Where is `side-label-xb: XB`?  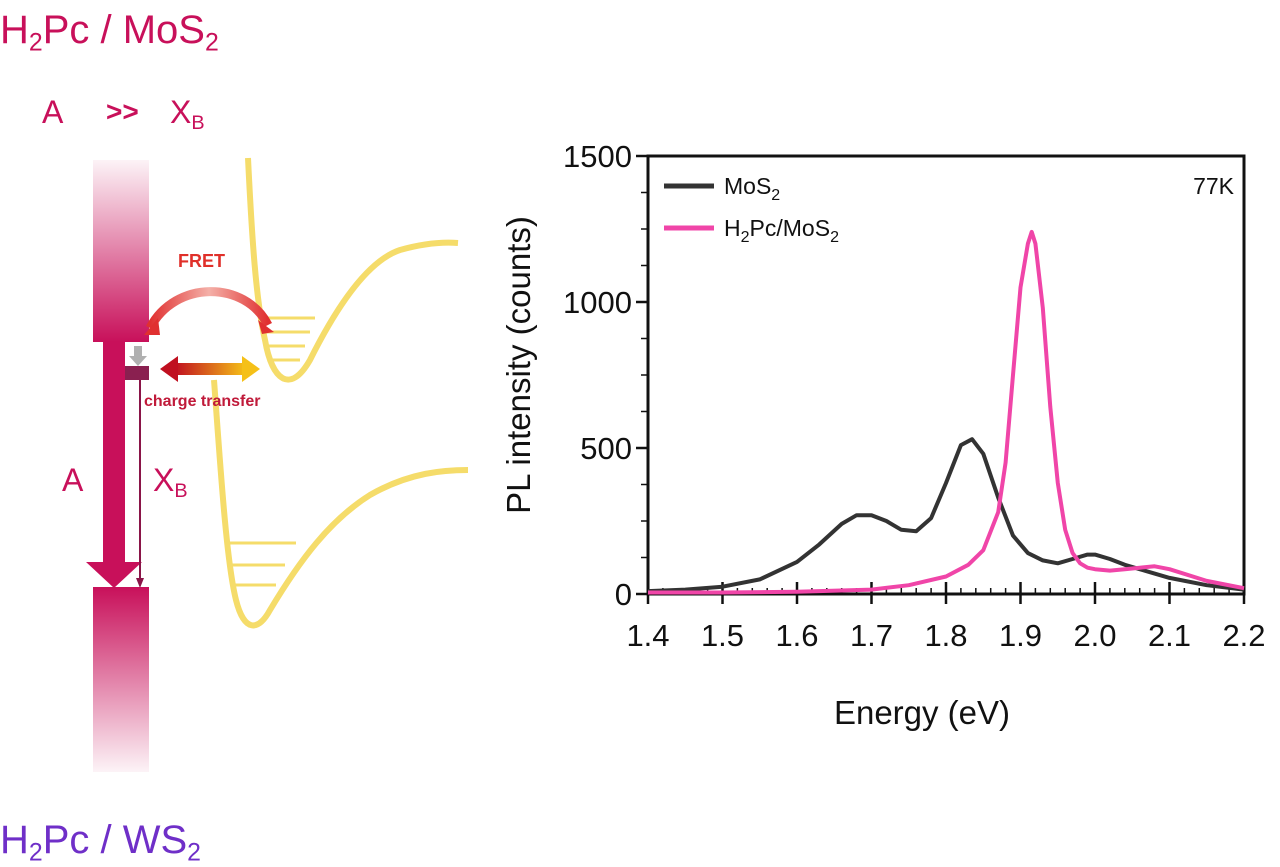 side-label-xb: XB is located at coordinates (170, 482).